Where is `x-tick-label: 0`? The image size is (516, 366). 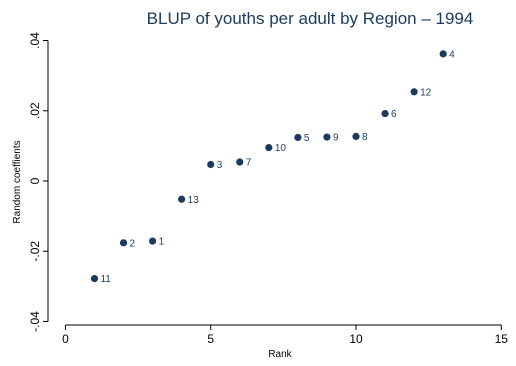 x-tick-label: 0 is located at coordinates (65, 339).